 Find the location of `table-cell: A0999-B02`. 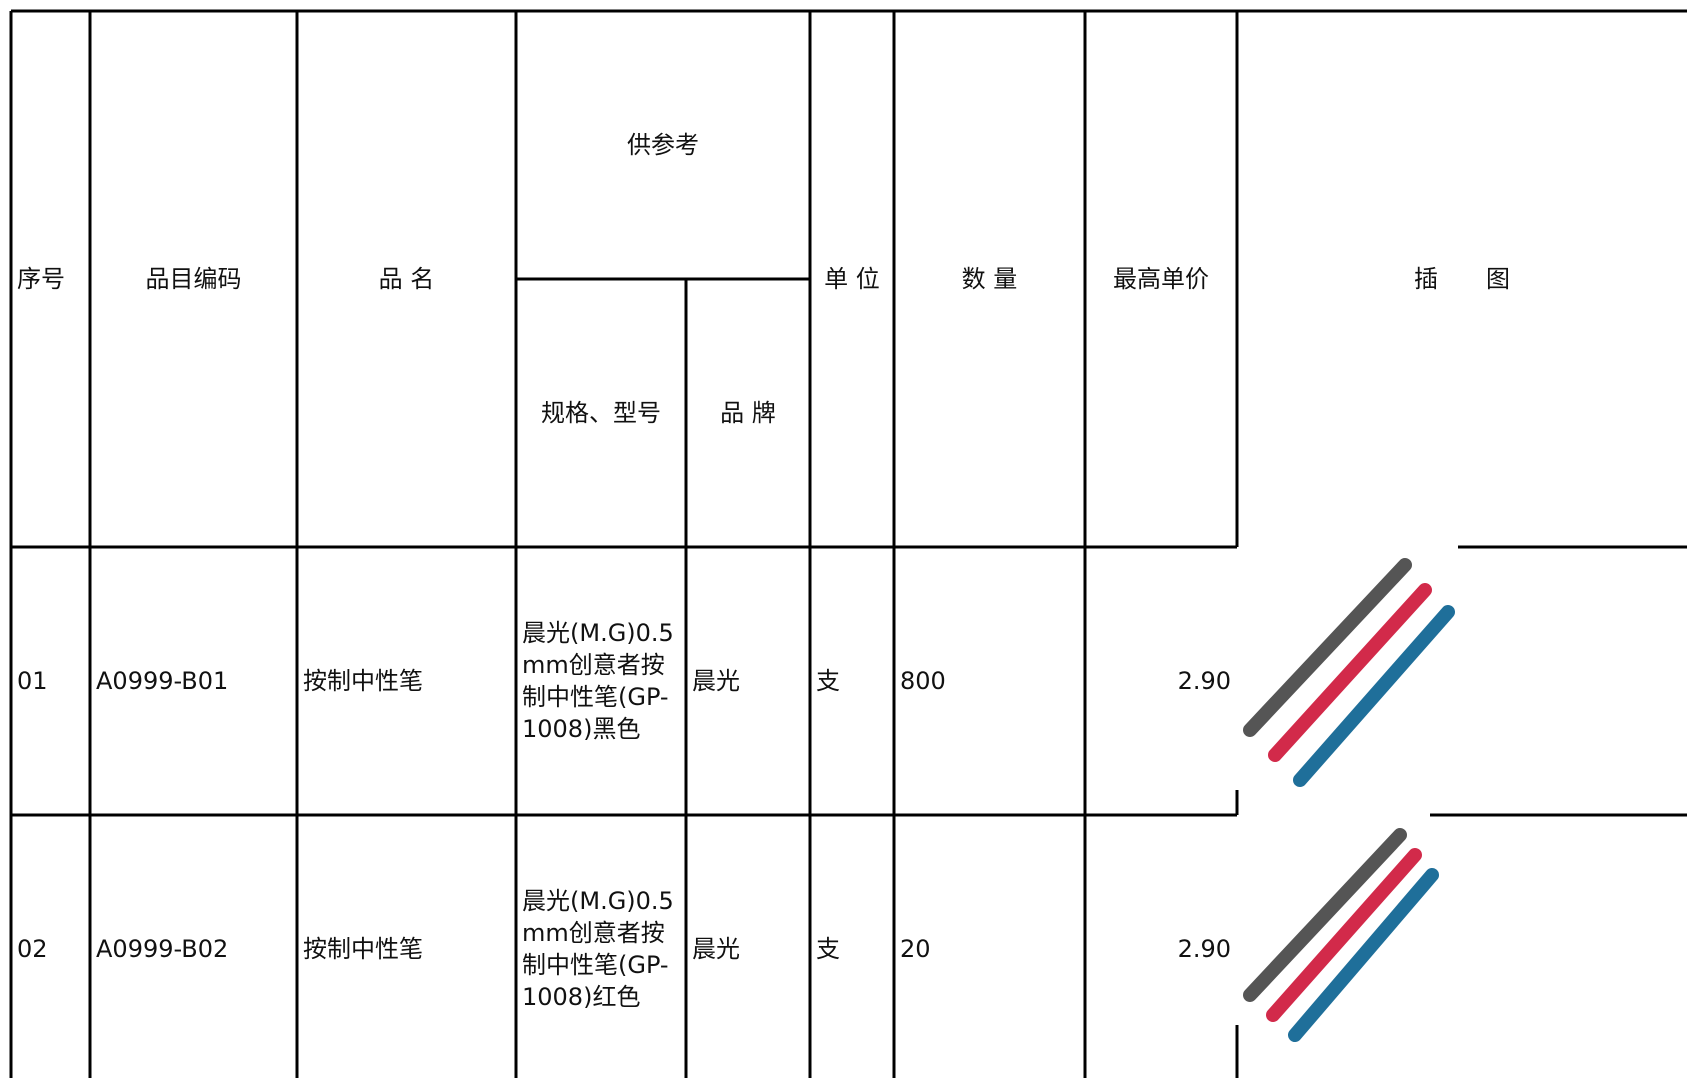

table-cell: A0999-B02 is located at coordinates (162, 949).